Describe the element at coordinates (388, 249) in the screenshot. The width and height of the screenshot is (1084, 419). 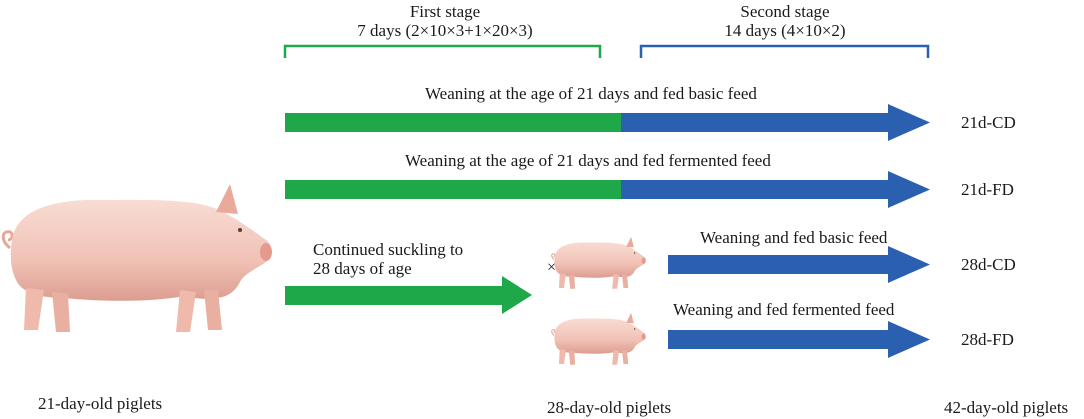
I see `suckling-label-line1: Continued suckling to` at that location.